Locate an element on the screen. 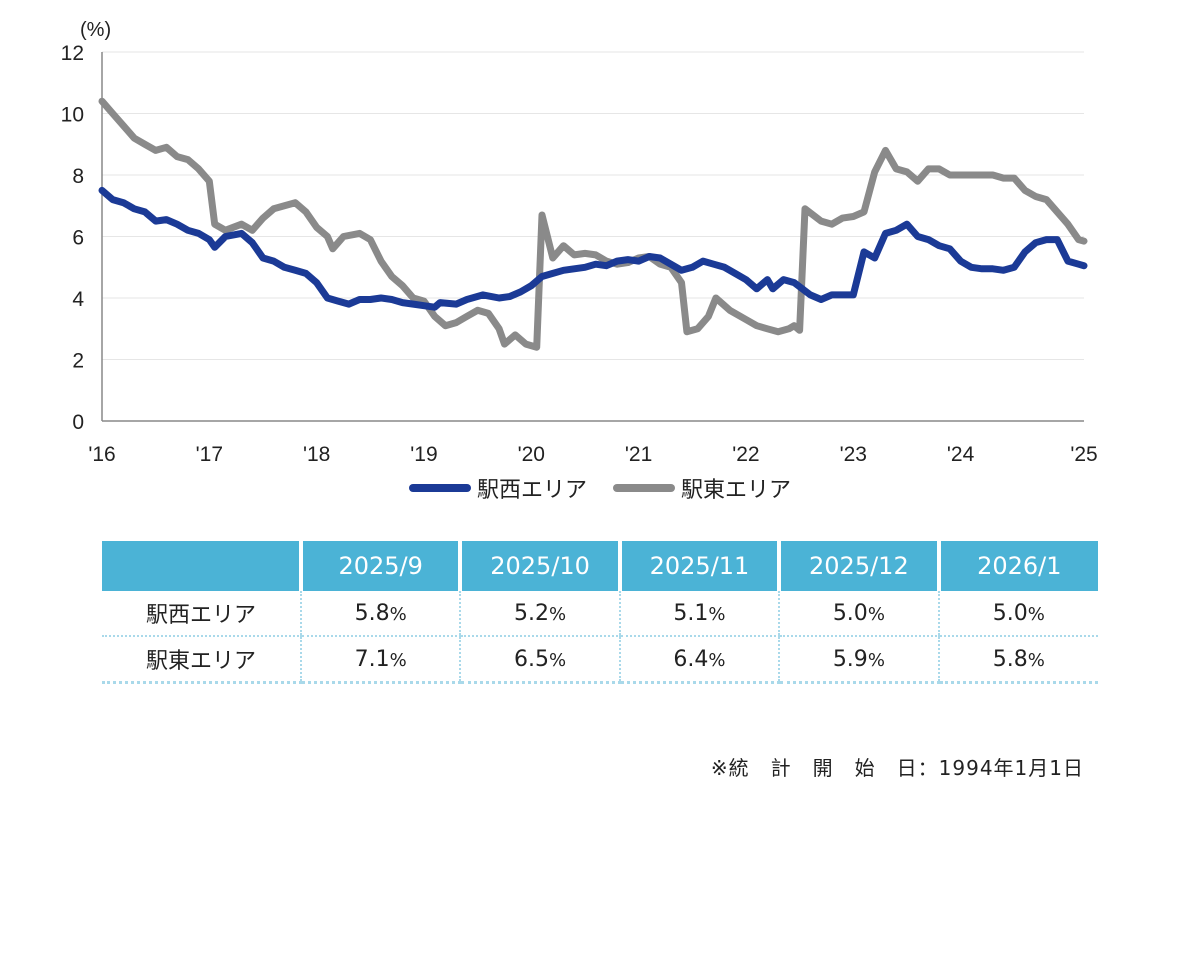 This screenshot has width=1200, height=976. series-line-west is located at coordinates (593, 248).